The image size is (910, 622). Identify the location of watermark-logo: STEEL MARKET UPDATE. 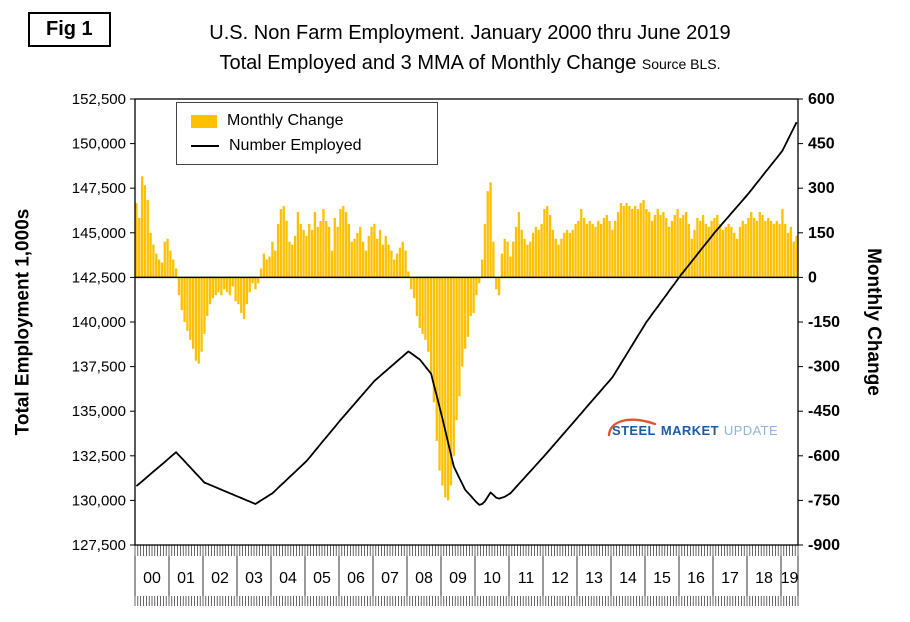
(692, 429).